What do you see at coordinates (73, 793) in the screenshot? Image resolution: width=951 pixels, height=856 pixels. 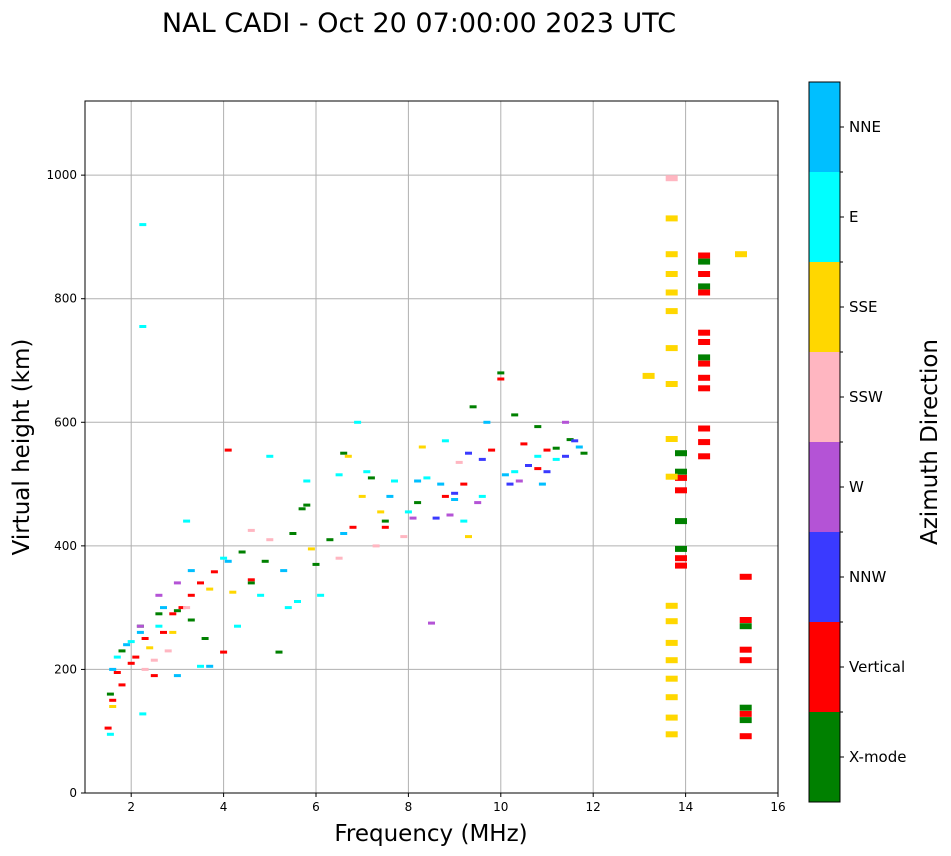 I see `y-tick-label: 0` at bounding box center [73, 793].